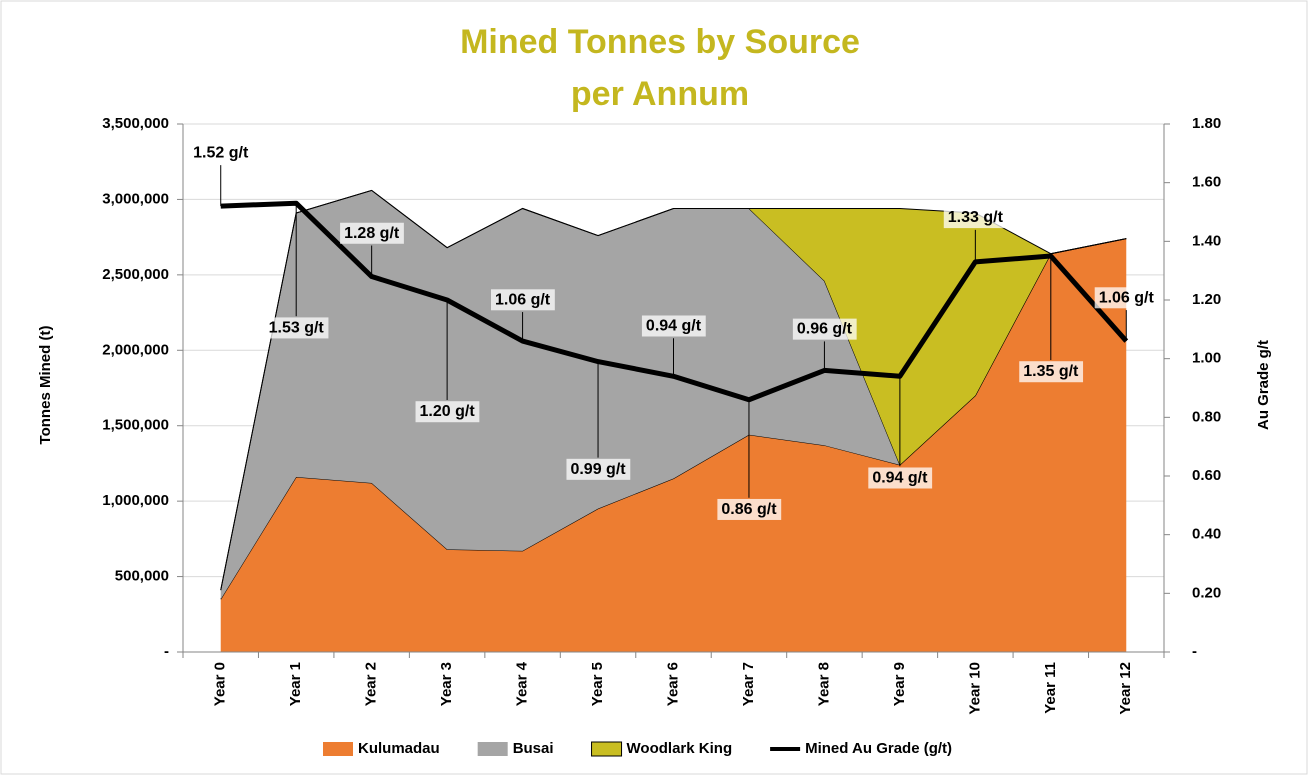  Describe the element at coordinates (135, 274) in the screenshot. I see `y-tick-label: 2,500,000` at that location.